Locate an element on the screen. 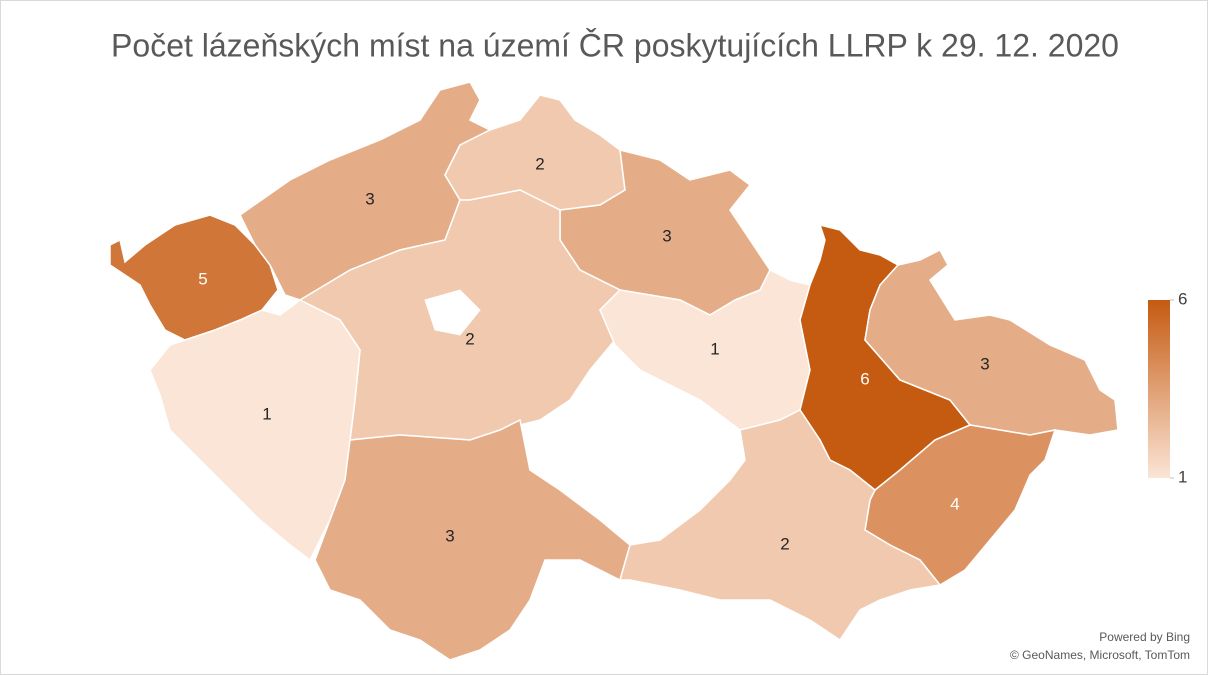 This screenshot has width=1208, height=675. no-data-area is located at coordinates (452, 312).